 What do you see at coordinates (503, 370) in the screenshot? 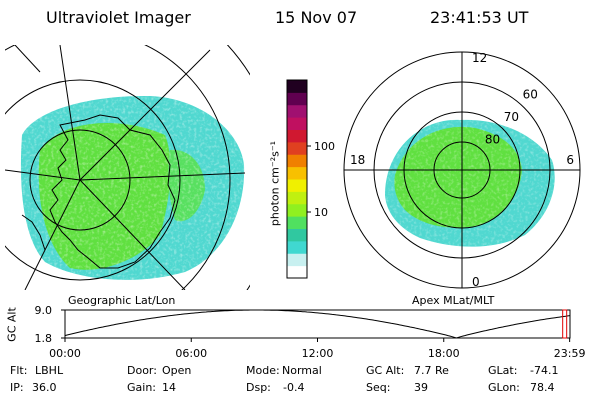
I see `info-key: GLat:` at bounding box center [503, 370].